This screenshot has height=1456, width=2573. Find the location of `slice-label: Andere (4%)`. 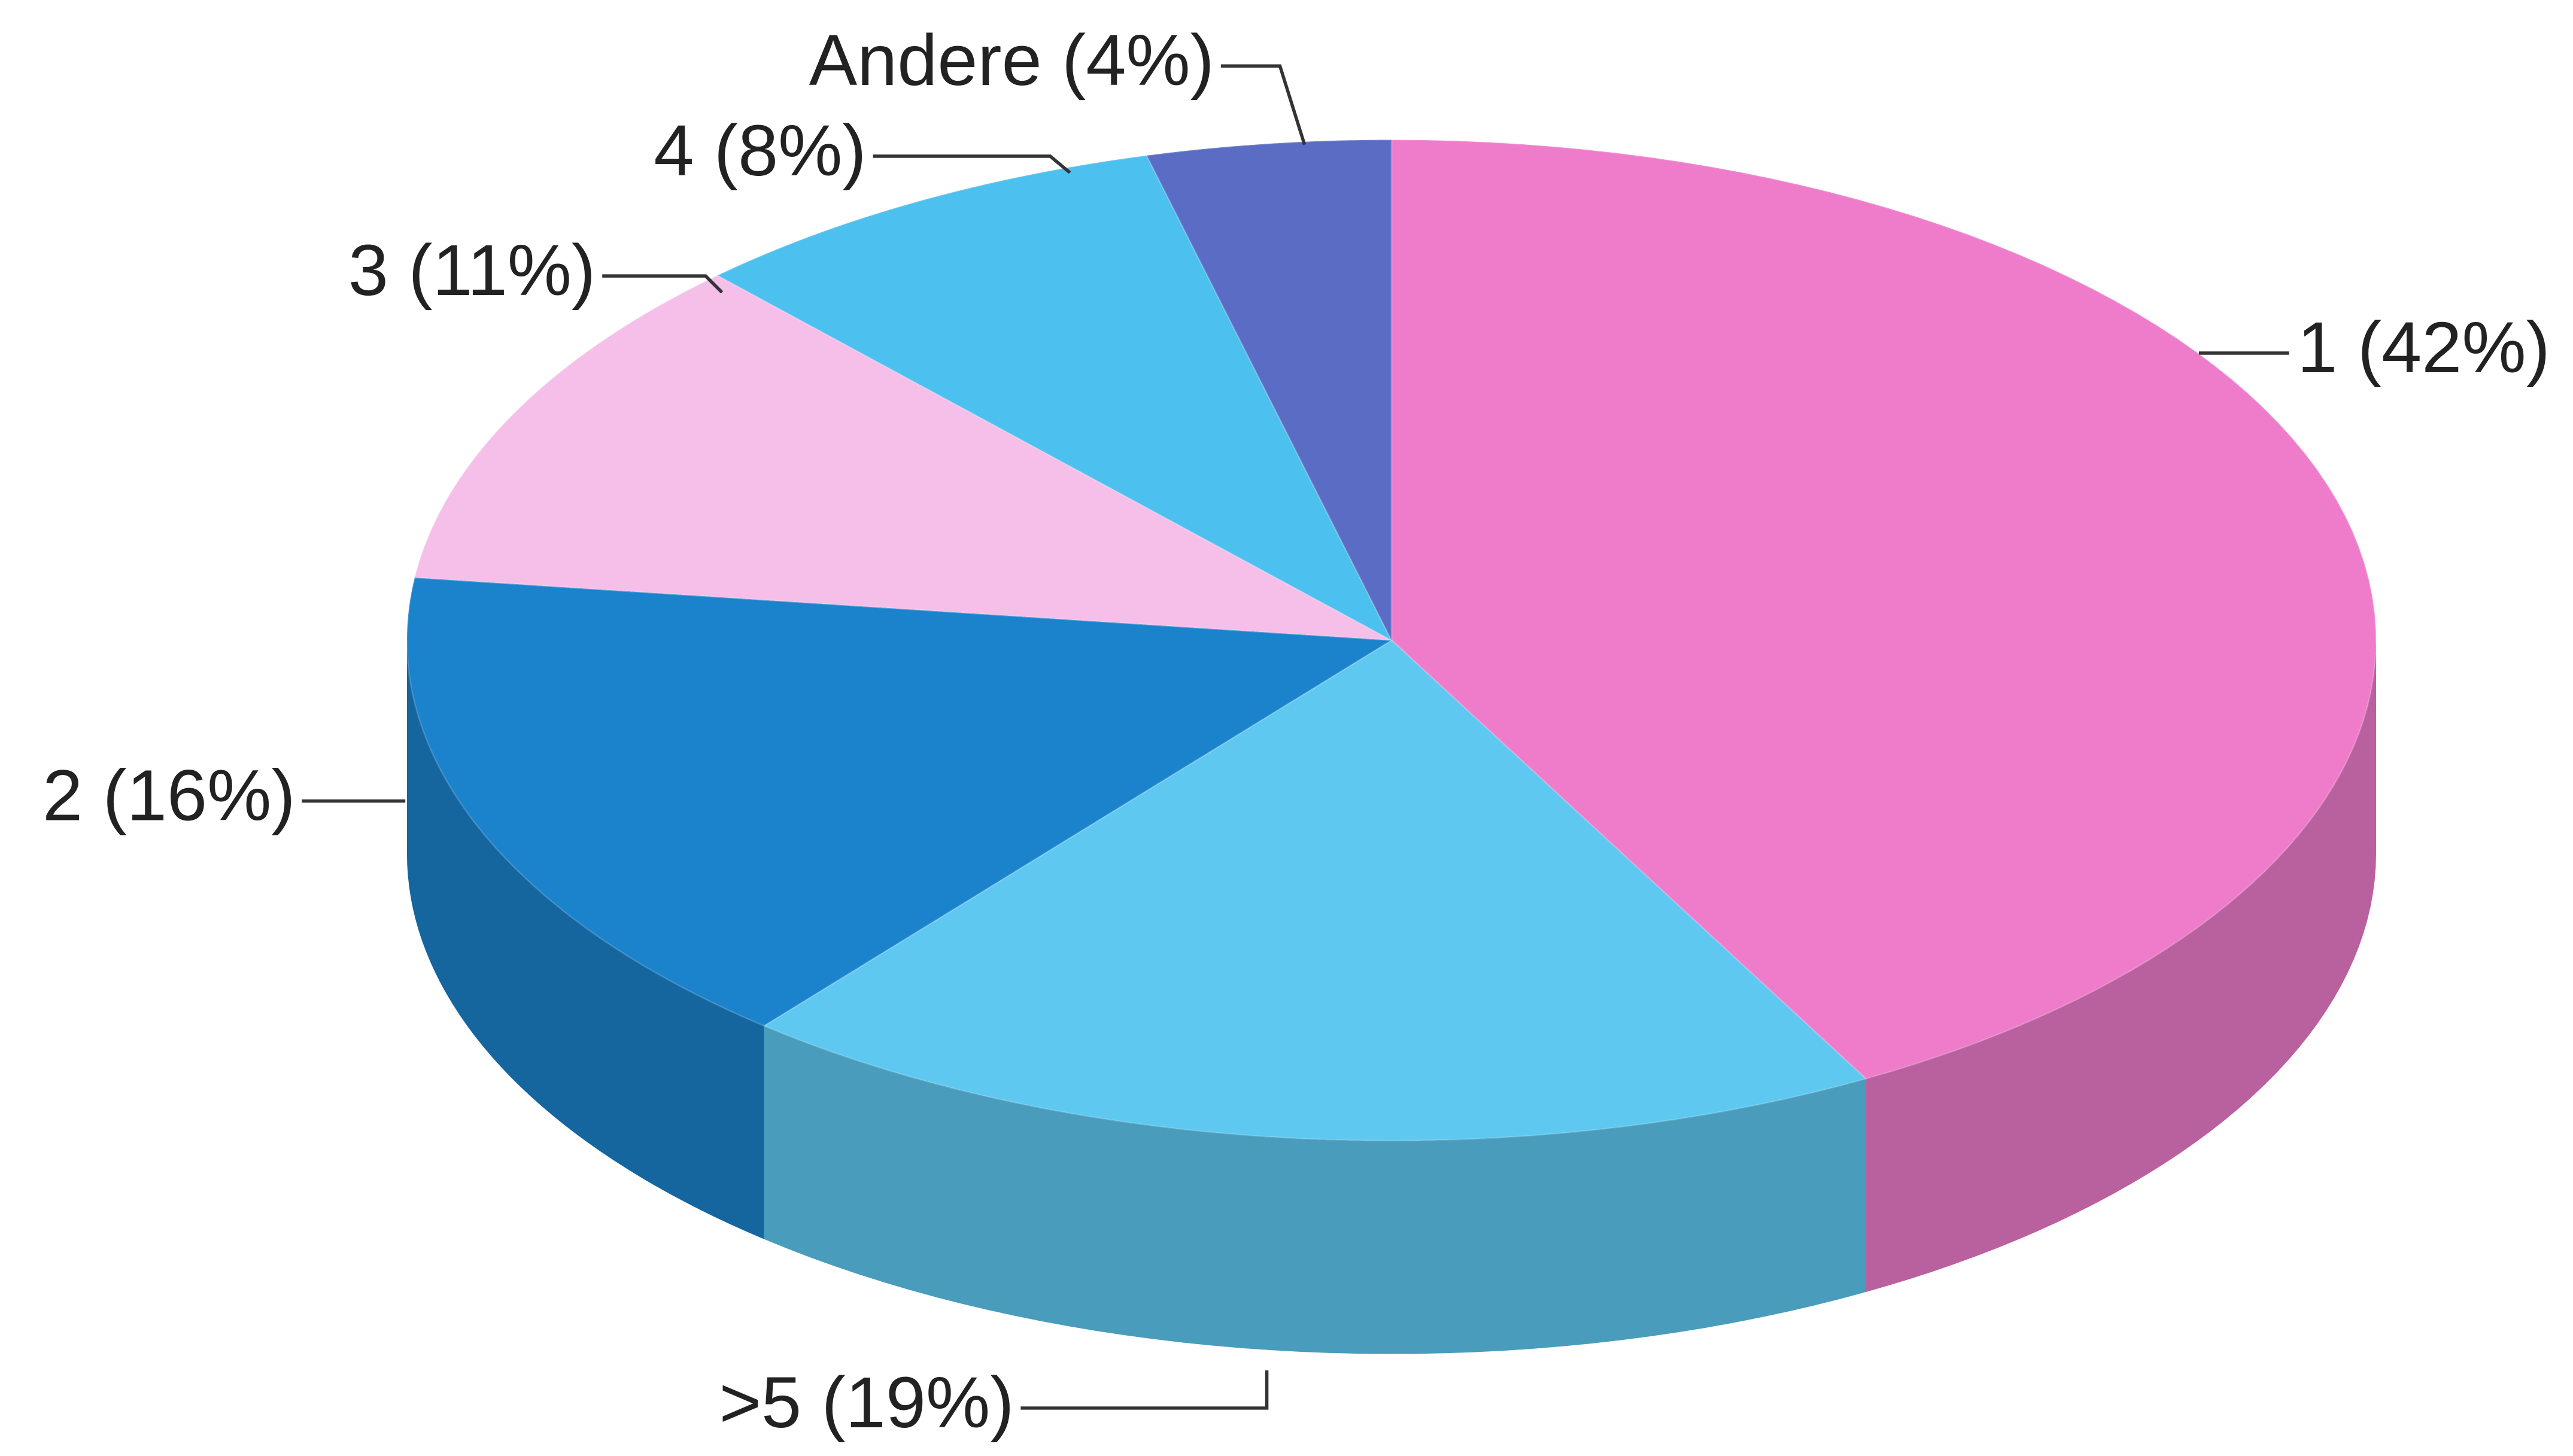

slice-label: Andere (4%) is located at coordinates (1011, 60).